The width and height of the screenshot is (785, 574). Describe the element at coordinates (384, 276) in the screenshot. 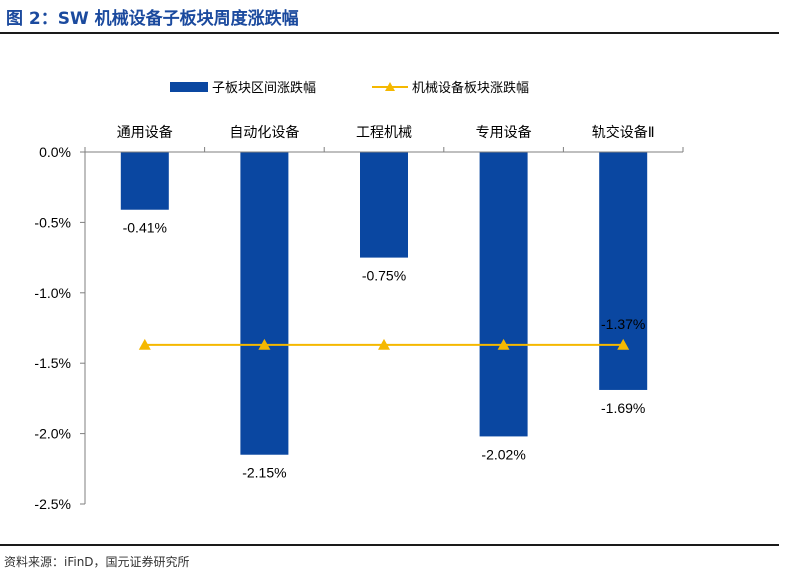

I see `bar-data-label: -0.75%` at that location.